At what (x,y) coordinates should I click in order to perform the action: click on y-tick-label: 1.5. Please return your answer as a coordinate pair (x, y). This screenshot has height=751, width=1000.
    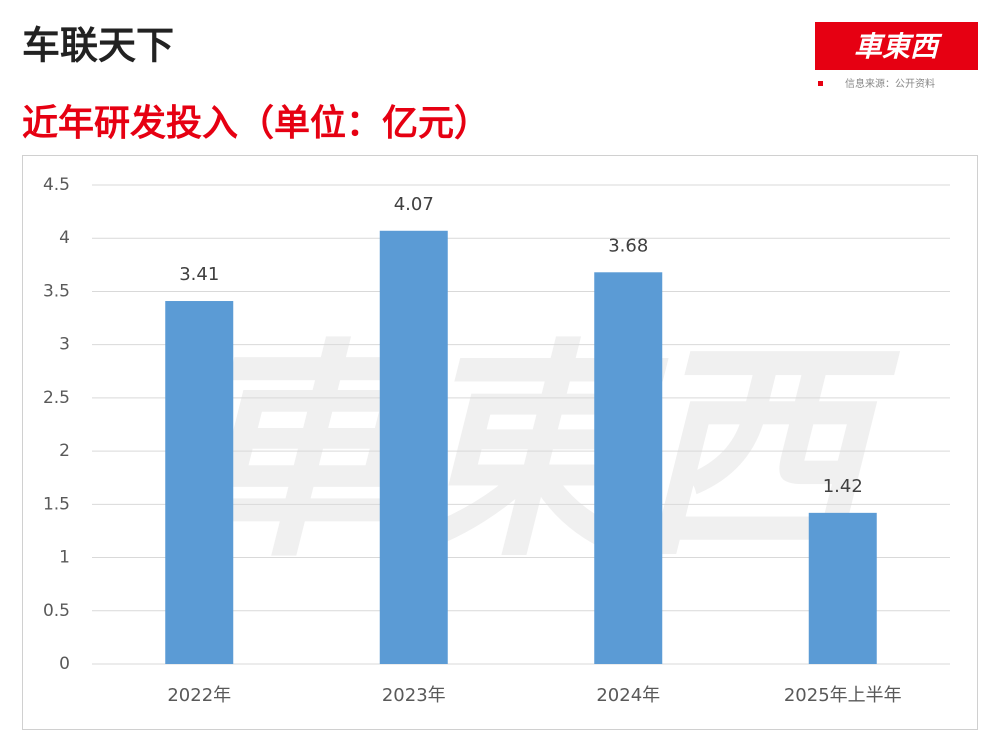
    Looking at the image, I should click on (56, 504).